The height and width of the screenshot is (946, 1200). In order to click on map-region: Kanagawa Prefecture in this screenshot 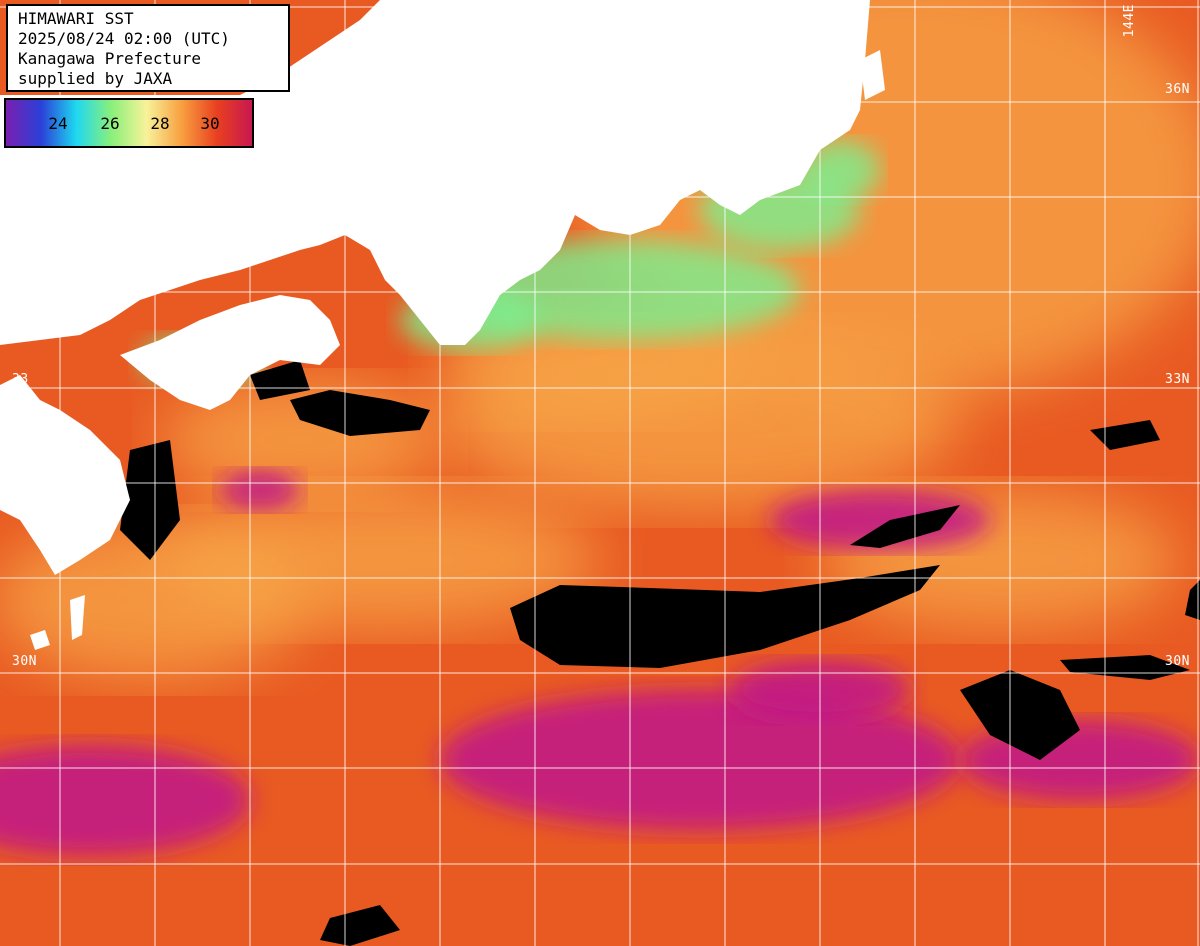, I will do `click(110, 58)`.